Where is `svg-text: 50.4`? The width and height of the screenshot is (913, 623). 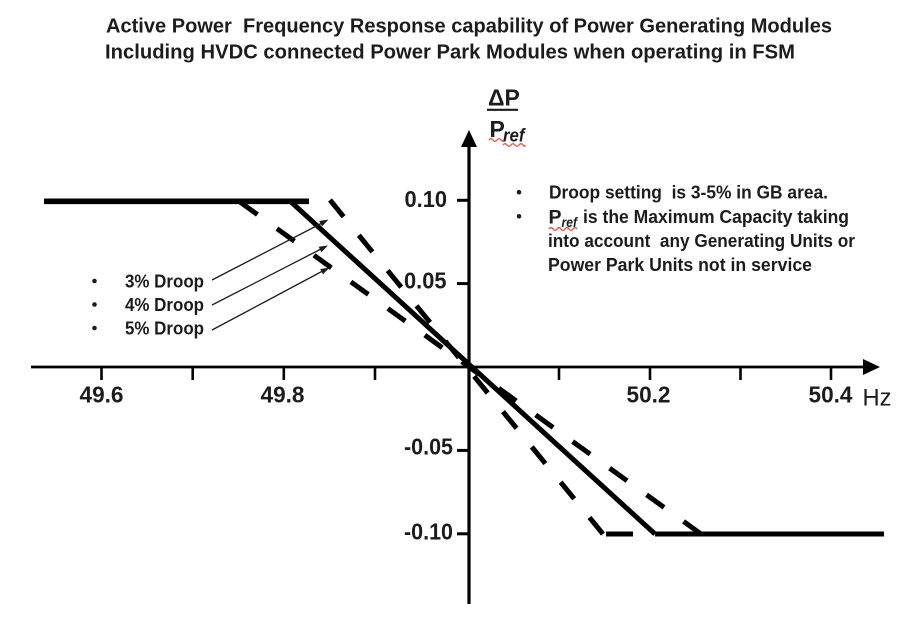
svg-text: 50.4 is located at coordinates (831, 395).